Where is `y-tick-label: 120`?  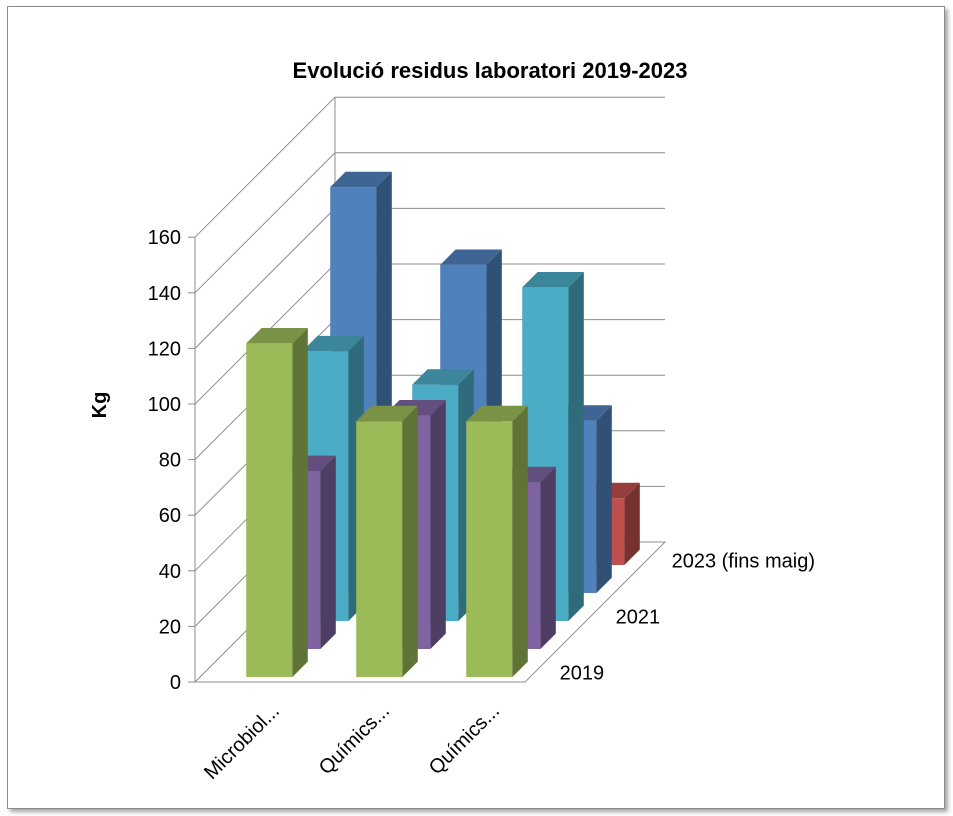
y-tick-label: 120 is located at coordinates (164, 349).